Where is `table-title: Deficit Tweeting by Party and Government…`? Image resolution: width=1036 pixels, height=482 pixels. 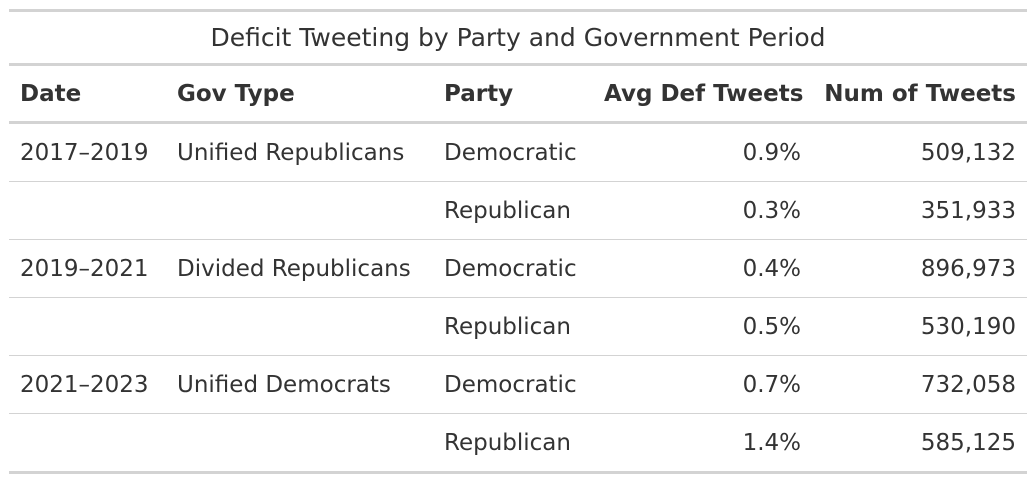
table-title: Deficit Tweeting by Party and Government… is located at coordinates (518, 39).